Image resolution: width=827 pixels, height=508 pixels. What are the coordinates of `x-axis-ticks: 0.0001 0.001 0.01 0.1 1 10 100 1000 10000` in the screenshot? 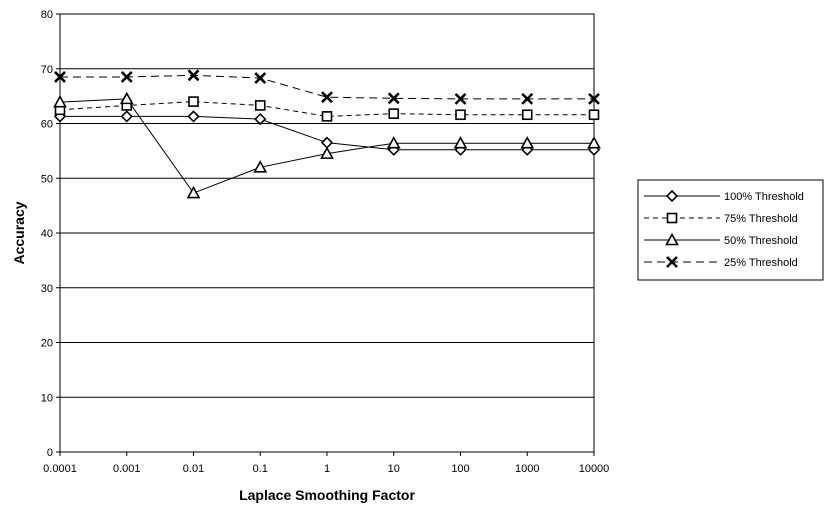 It's located at (326, 463).